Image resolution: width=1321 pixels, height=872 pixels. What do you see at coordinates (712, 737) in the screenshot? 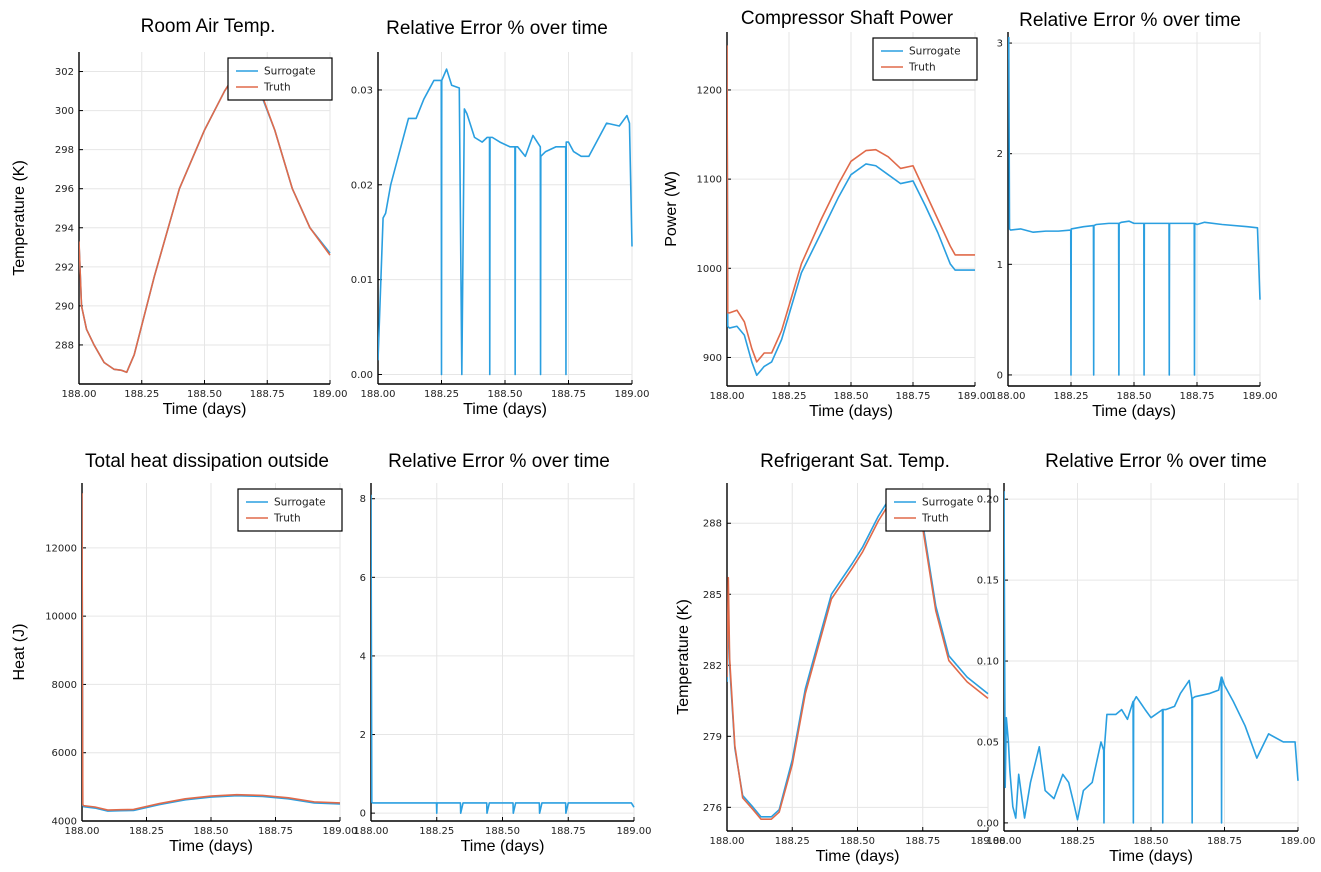
I see `y-tick-label: 279` at bounding box center [712, 737].